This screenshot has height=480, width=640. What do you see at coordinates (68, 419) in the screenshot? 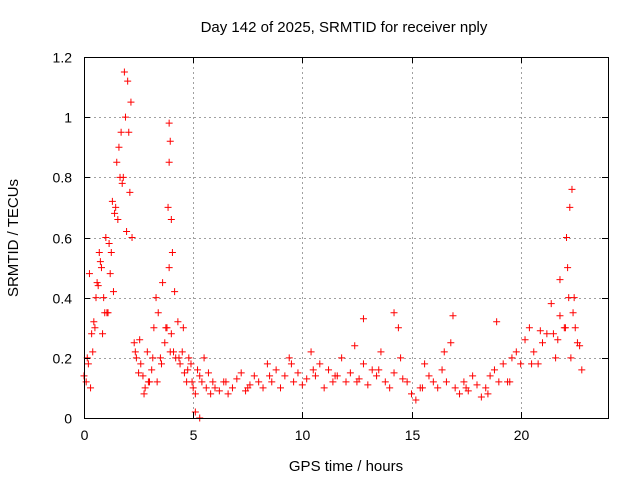
I see `y-tick-label: 0` at bounding box center [68, 419].